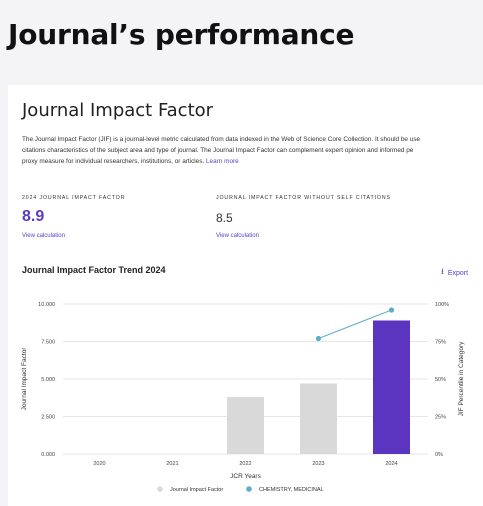 This screenshot has width=483, height=506. Describe the element at coordinates (391, 387) in the screenshot. I see `bar-2024` at that location.